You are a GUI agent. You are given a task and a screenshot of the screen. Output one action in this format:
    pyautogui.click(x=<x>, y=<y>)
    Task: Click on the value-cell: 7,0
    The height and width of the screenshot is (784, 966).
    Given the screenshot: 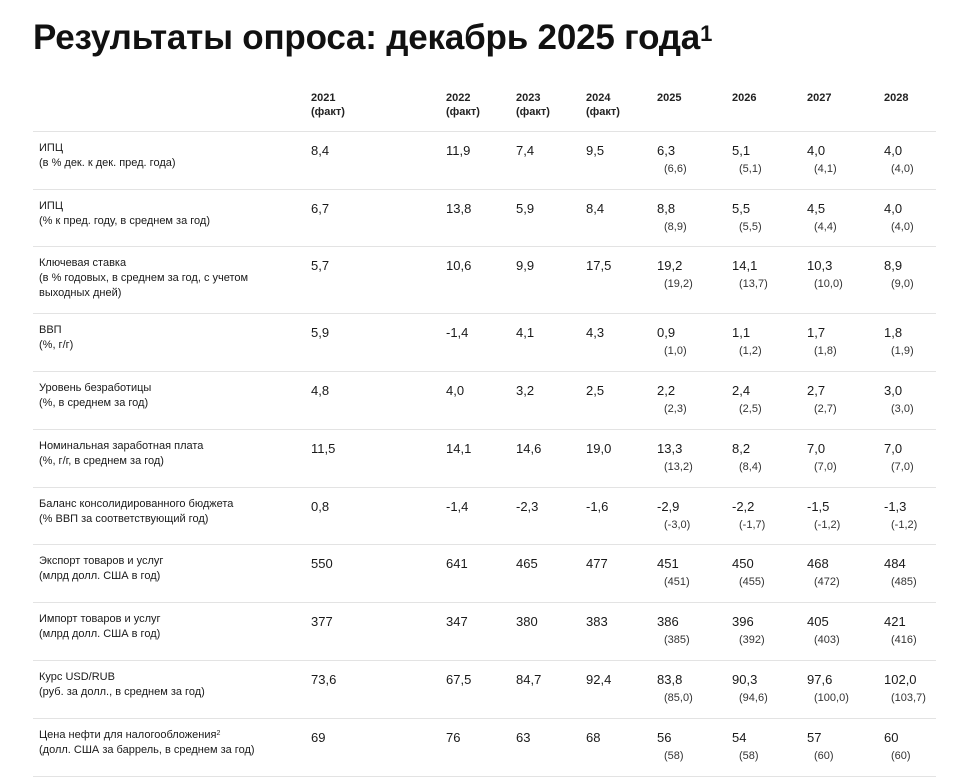 What is the action you would take?
    pyautogui.click(x=893, y=448)
    